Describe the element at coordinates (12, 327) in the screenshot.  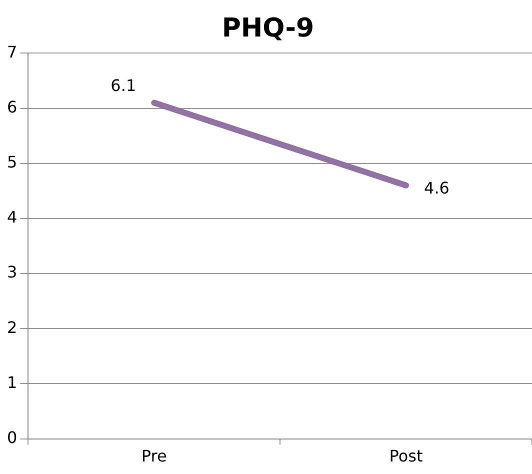
I see `y-tick-label: 2` at that location.